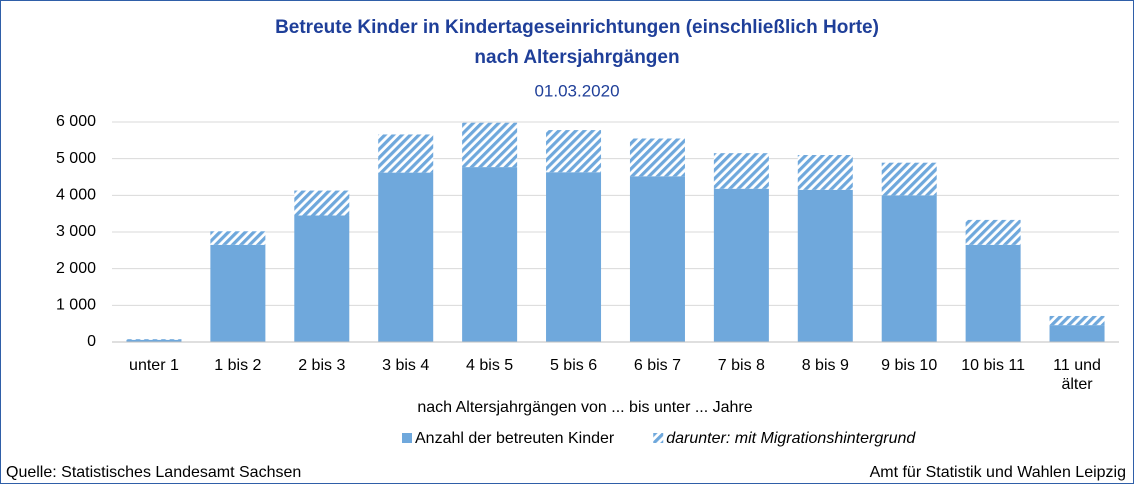 The image size is (1134, 484). Describe the element at coordinates (406, 365) in the screenshot. I see `x-tick-label: 3 bis 4` at that location.